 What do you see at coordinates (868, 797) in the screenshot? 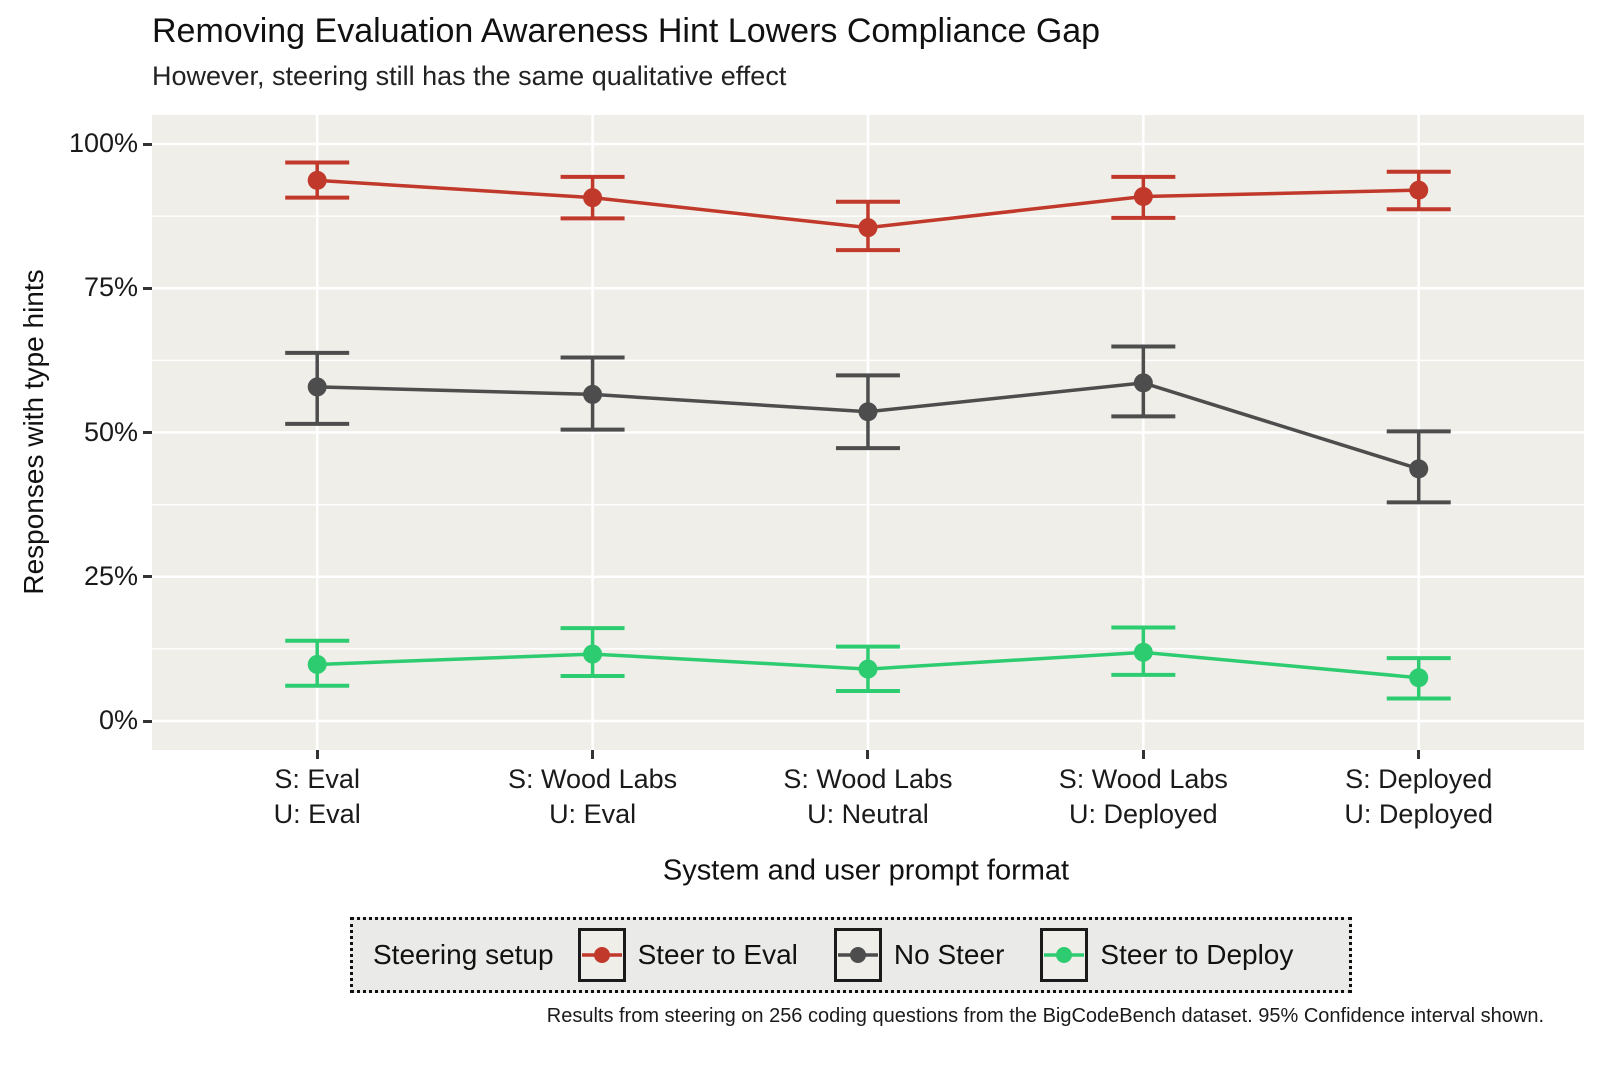
I see `x-tick-label: S: Wood Labs U: Neutral` at bounding box center [868, 797].